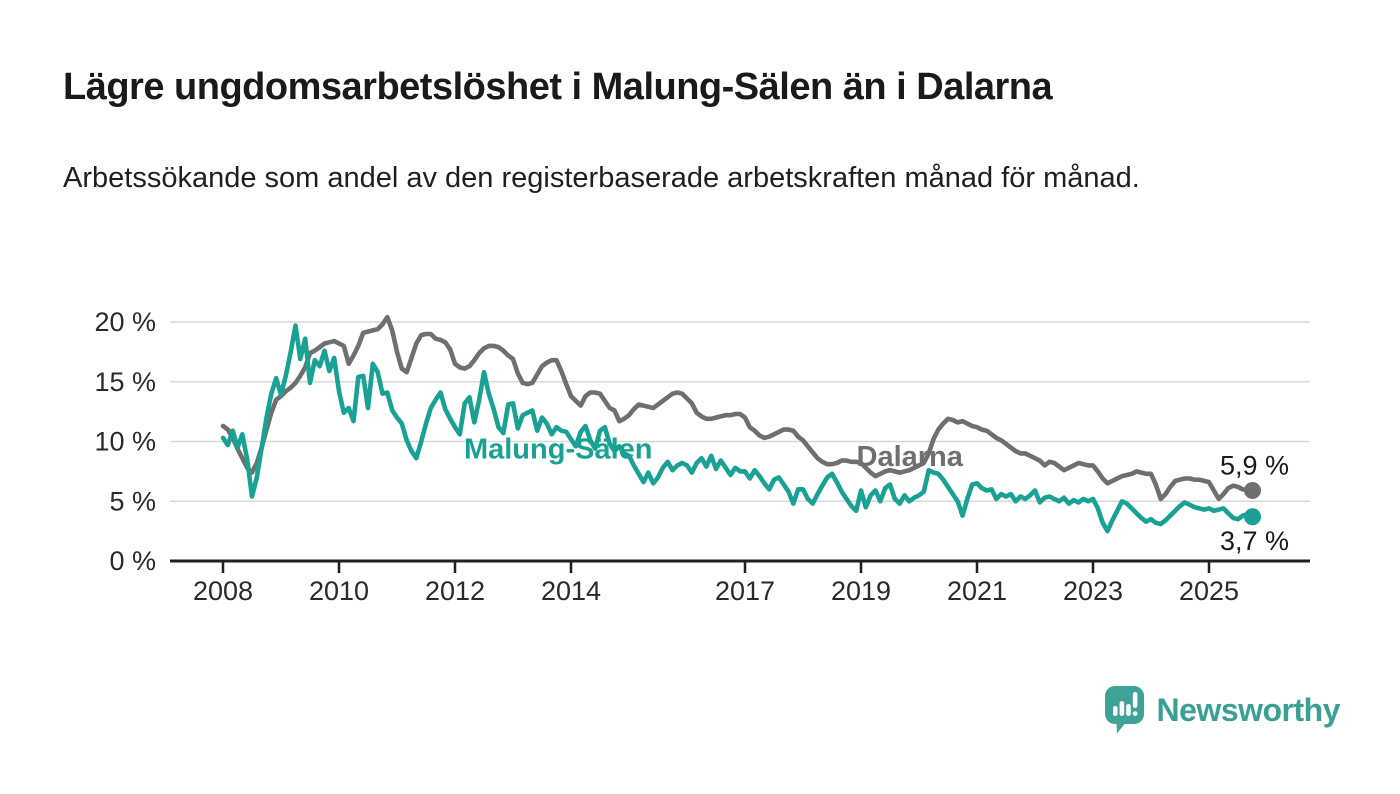 Image resolution: width=1400 pixels, height=794 pixels. What do you see at coordinates (1209, 591) in the screenshot?
I see `x-tick-label-2025: 2025` at bounding box center [1209, 591].